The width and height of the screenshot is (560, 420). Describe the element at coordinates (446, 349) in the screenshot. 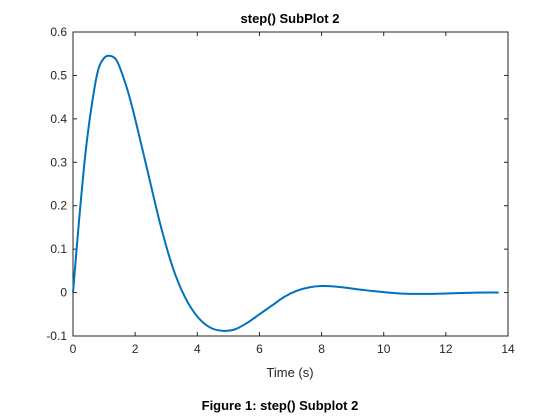

I see `x-tick-label: 12` at that location.